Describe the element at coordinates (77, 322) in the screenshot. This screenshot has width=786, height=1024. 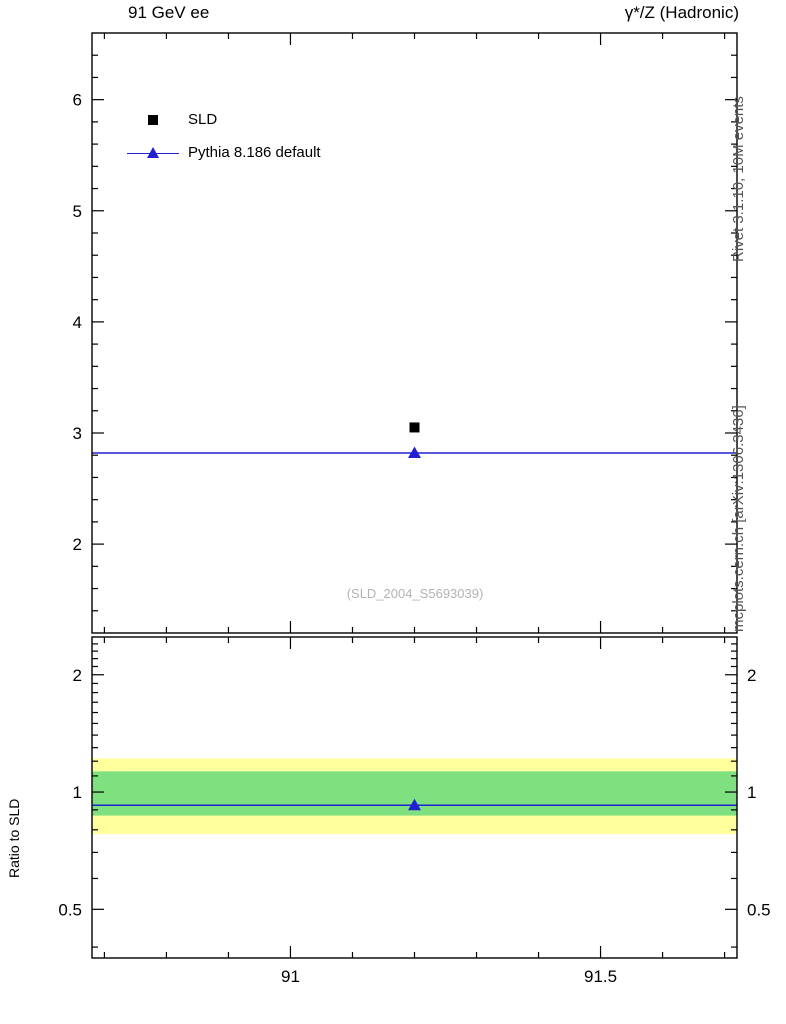
I see `main-y-tick-label: 4` at that location.